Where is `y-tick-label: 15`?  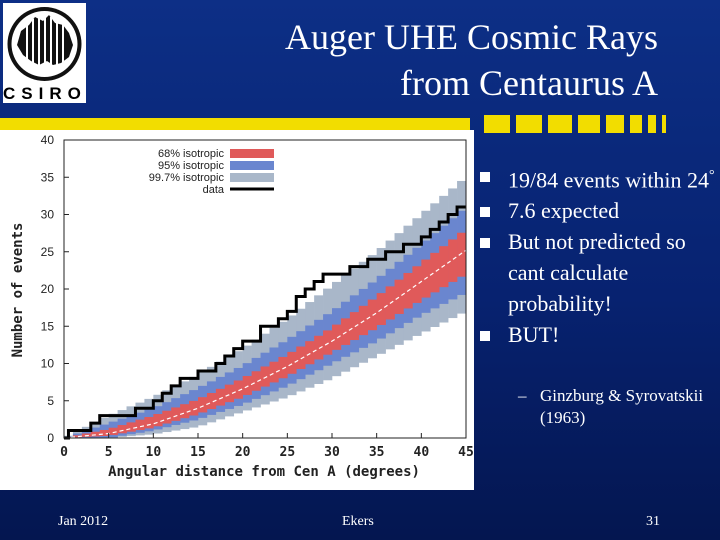
y-tick-label: 15 is located at coordinates (48, 326).